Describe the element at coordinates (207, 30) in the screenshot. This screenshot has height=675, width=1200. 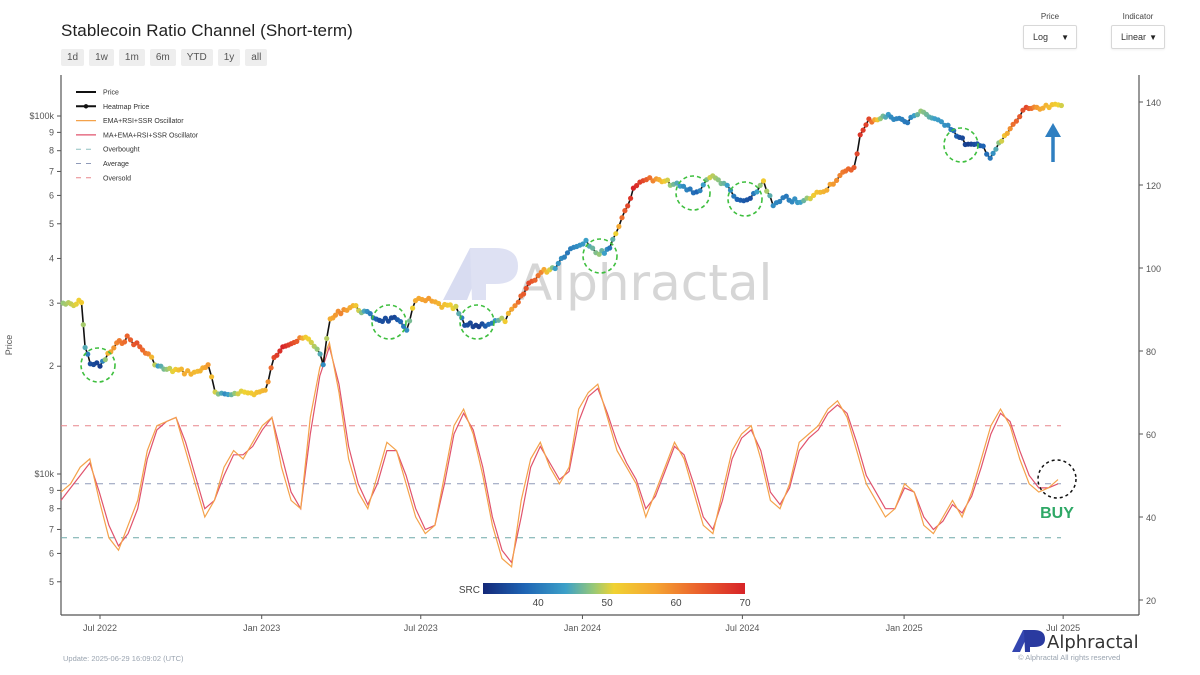
I see `page-title: Stablecoin Ratio Channel (Short-term)` at that location.